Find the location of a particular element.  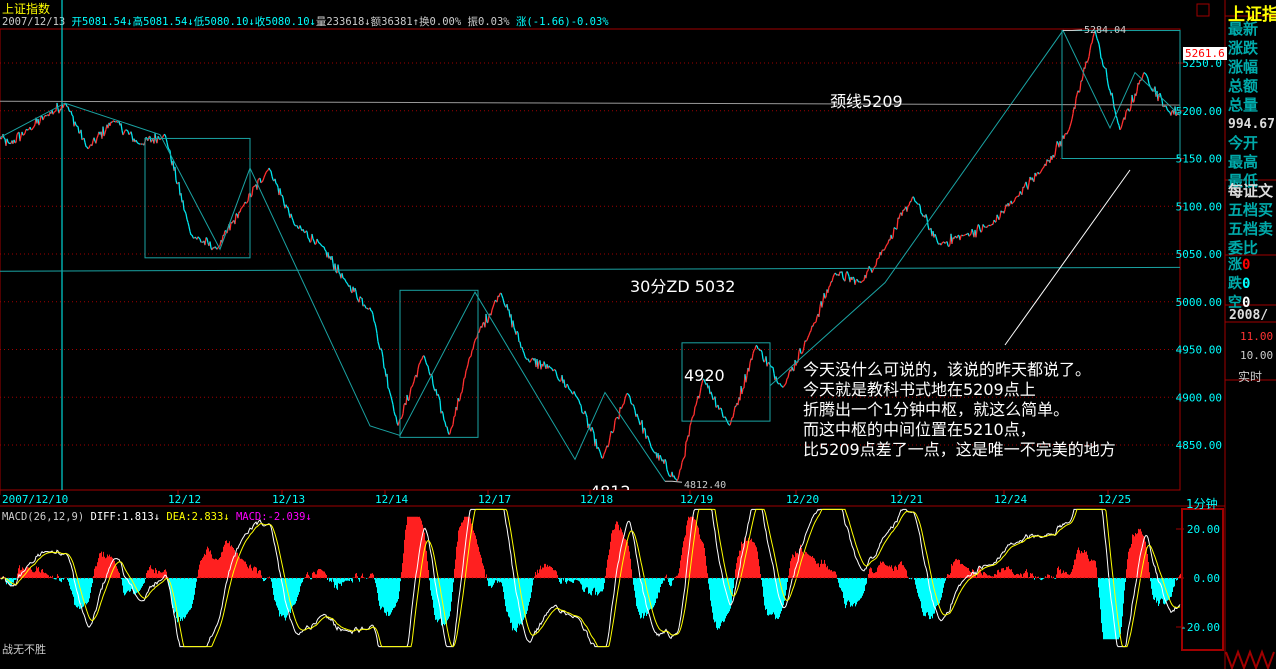

macd-tick-label: -20.00 is located at coordinates (1200, 627).